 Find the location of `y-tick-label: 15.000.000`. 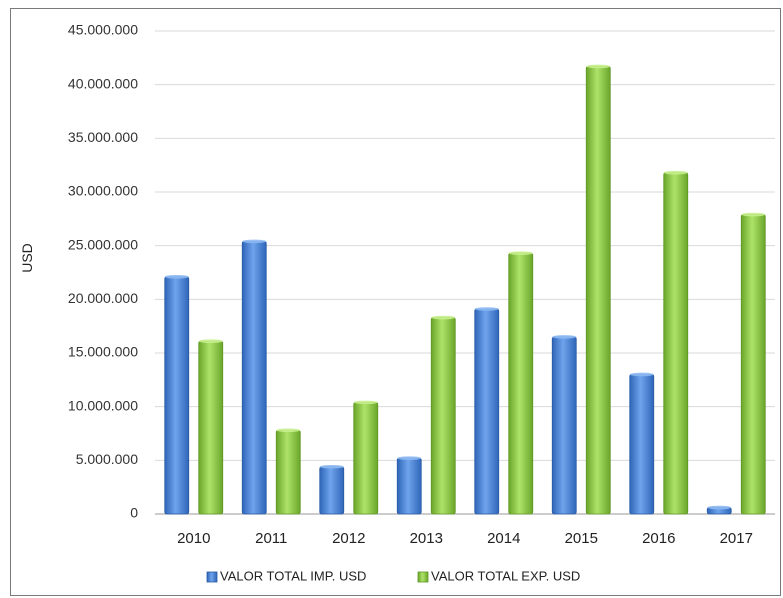

y-tick-label: 15.000.000 is located at coordinates (103, 352).